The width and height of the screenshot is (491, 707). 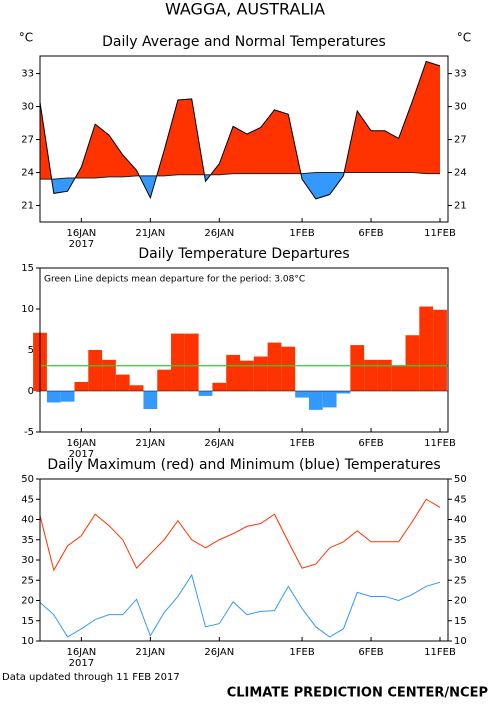 I want to click on line-maximum, so click(x=240, y=535).